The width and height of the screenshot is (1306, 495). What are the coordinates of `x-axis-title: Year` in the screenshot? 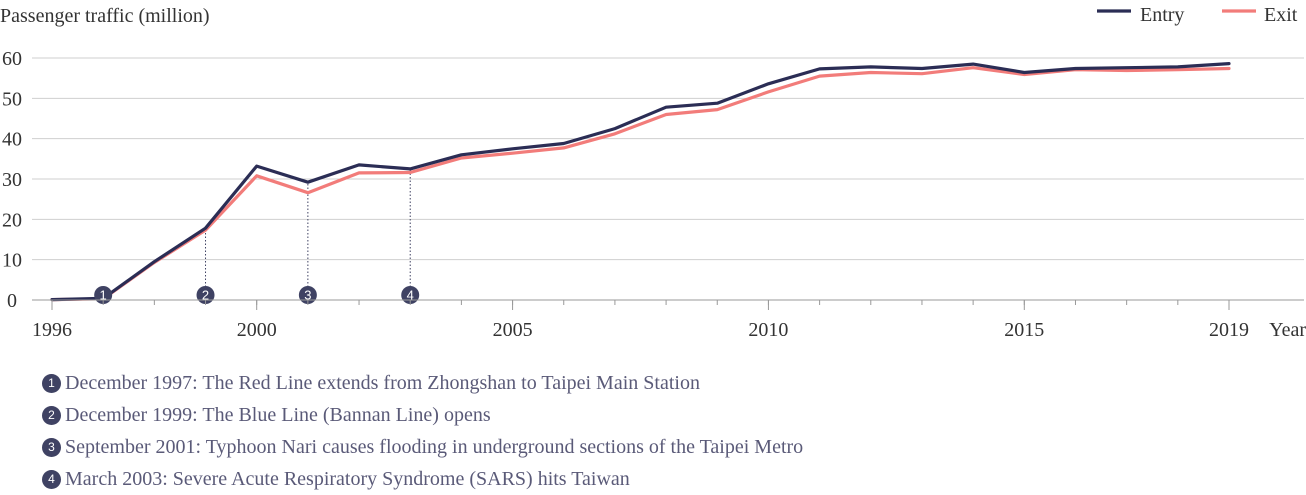 It's located at (1287, 330).